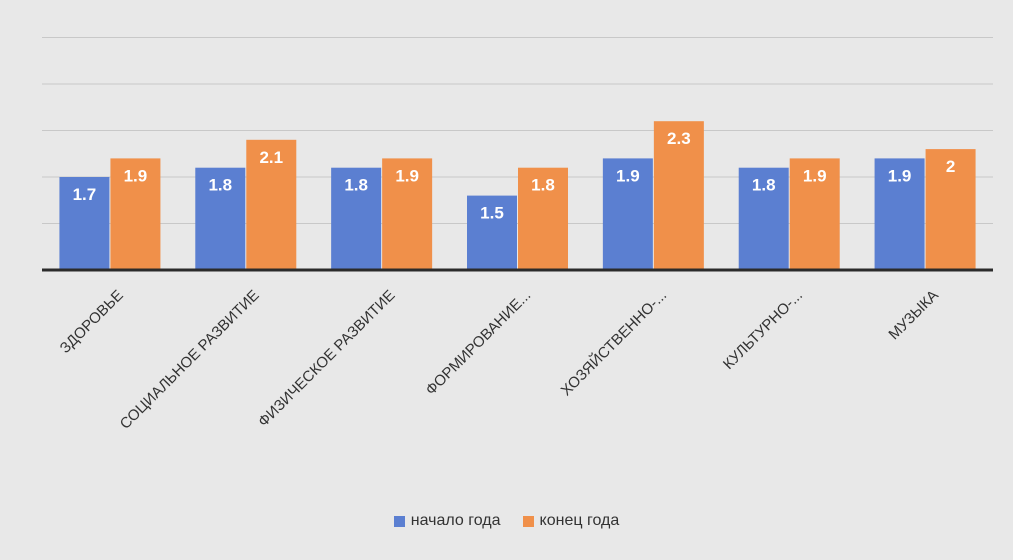  I want to click on data-label-start-2: 1.8, so click(220, 185).